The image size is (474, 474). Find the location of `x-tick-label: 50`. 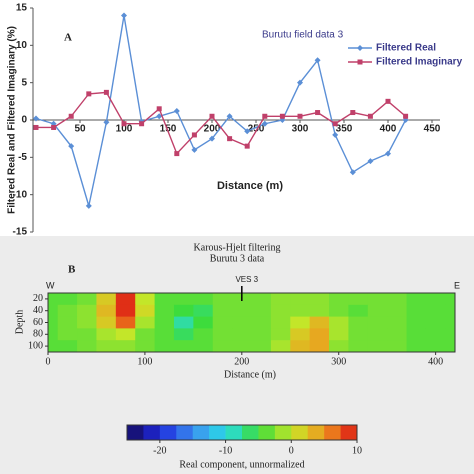

x-tick-label: 50 is located at coordinates (80, 129).